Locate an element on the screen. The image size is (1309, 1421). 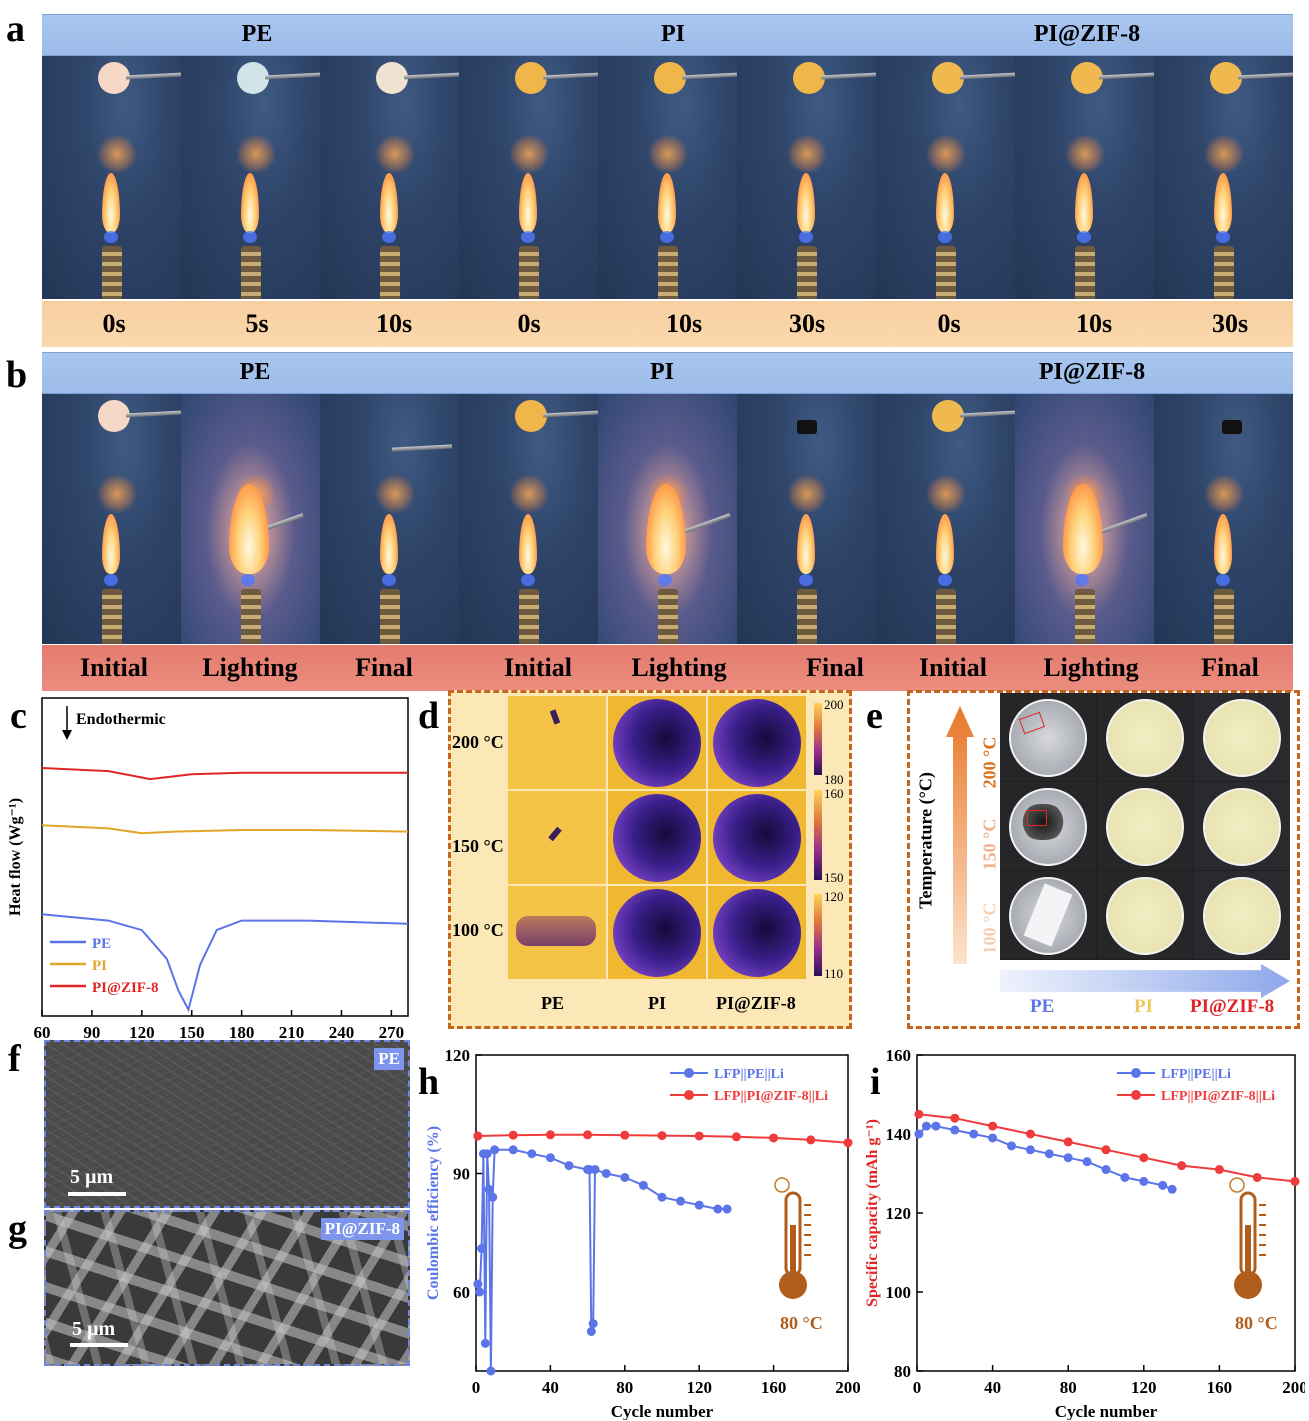
colorbar is located at coordinates (818, 835).